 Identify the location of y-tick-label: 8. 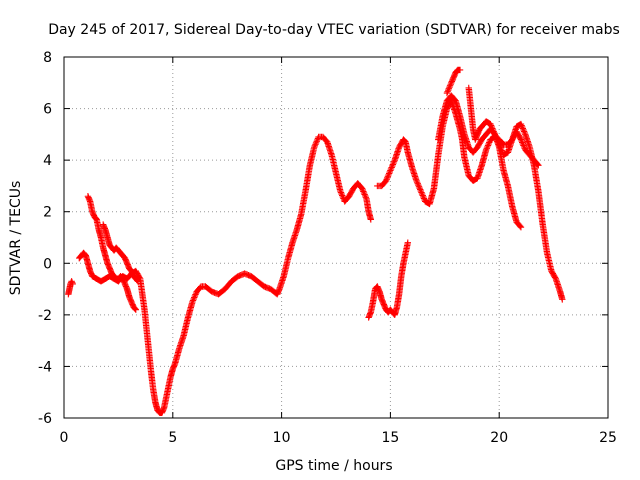
(47, 58).